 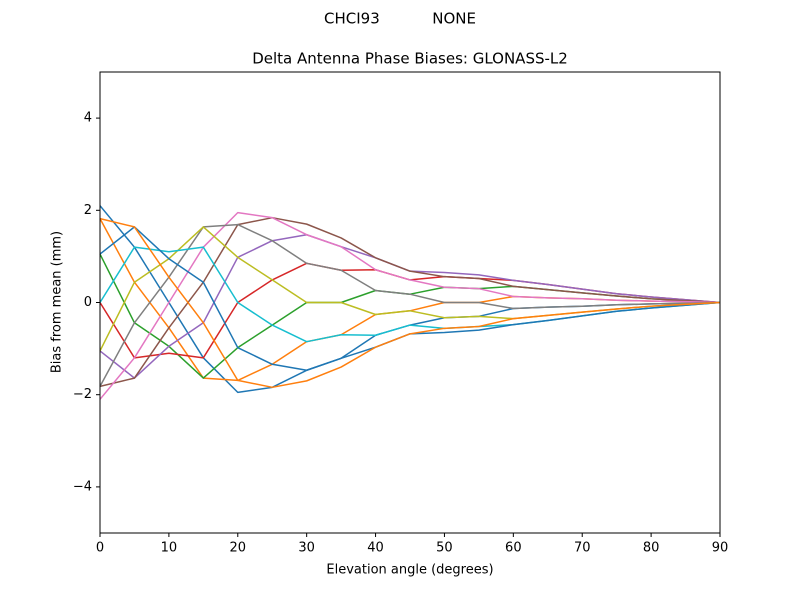 What do you see at coordinates (444, 548) in the screenshot?
I see `x-tick-label: 50` at bounding box center [444, 548].